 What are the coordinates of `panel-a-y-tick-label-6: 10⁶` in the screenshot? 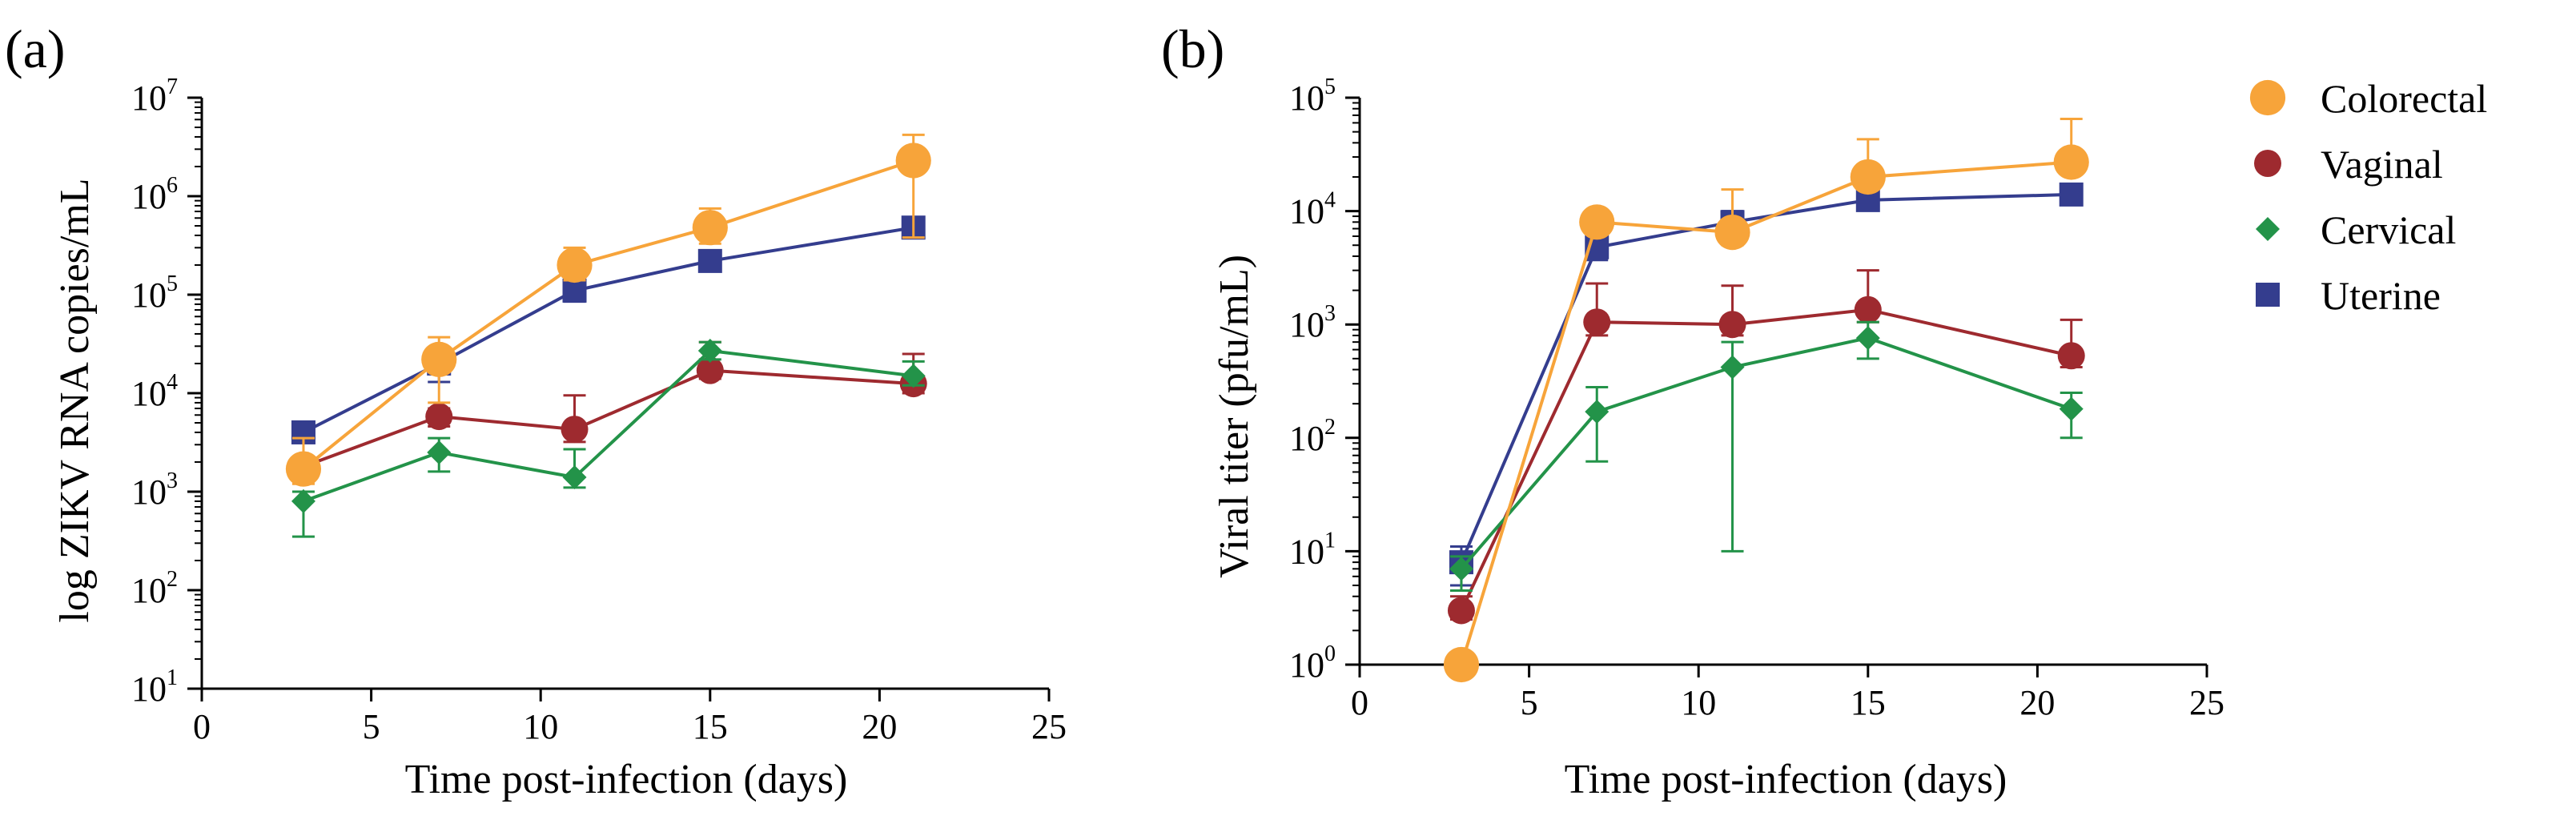 It's located at (154, 195).